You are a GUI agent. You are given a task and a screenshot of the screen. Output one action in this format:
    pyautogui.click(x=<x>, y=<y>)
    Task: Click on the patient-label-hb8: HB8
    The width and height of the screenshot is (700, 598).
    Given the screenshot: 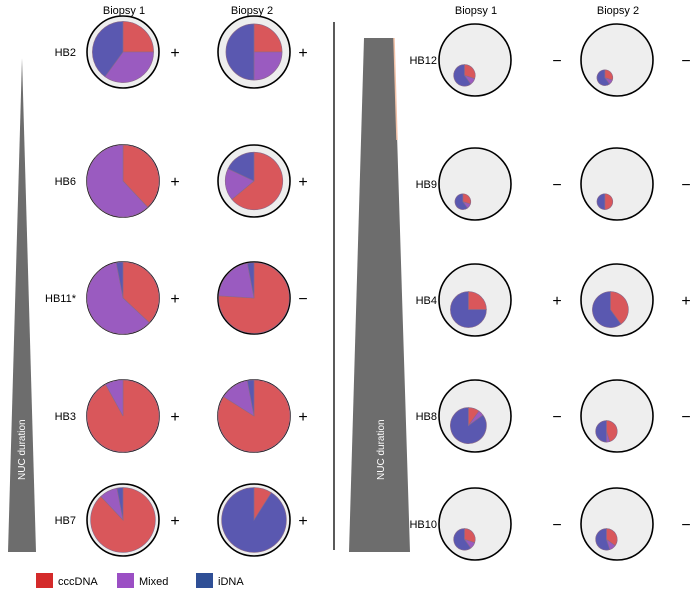 What is the action you would take?
    pyautogui.click(x=426, y=417)
    